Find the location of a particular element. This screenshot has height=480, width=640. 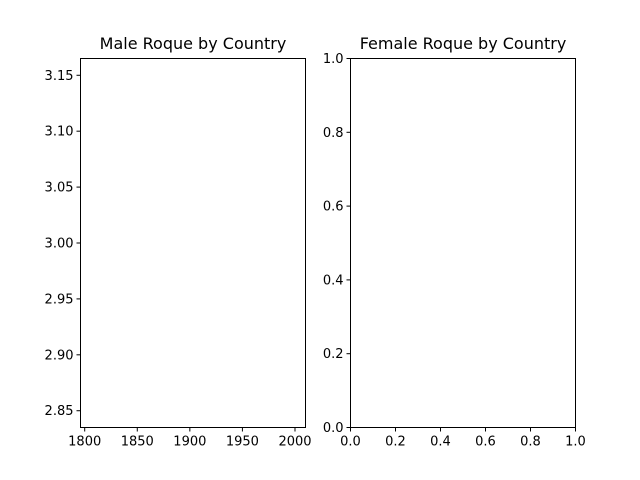

x-tick-label: 1850 is located at coordinates (137, 442).